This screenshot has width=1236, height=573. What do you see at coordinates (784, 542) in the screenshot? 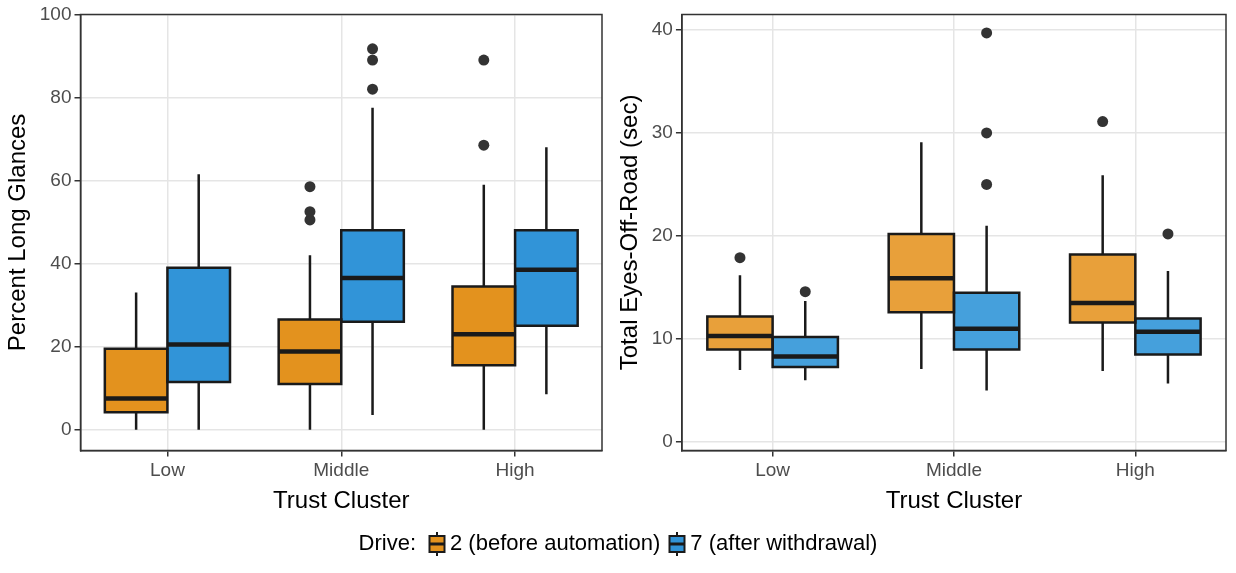
I see `legend-label: 7 (after withdrawal)` at bounding box center [784, 542].